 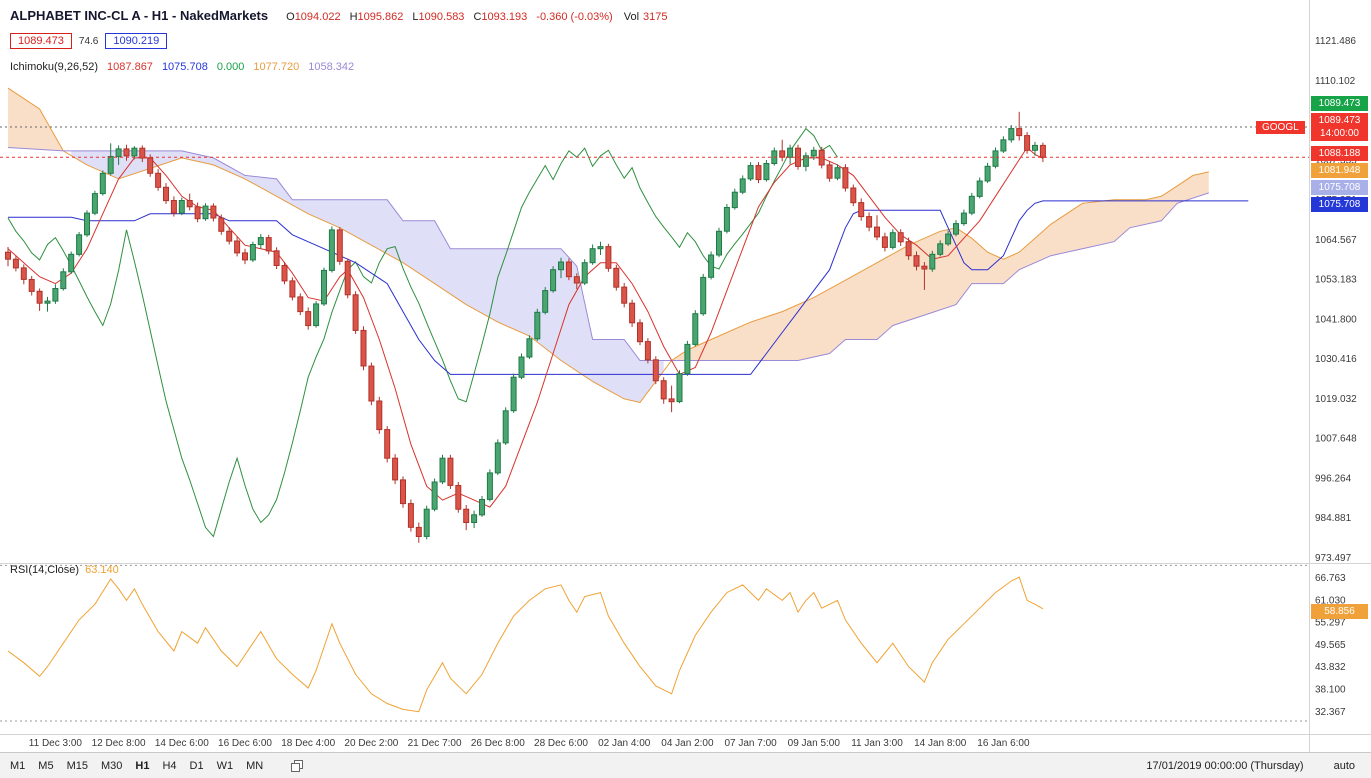 I want to click on ichimoku-chikou-value: 0.000, so click(x=230, y=67).